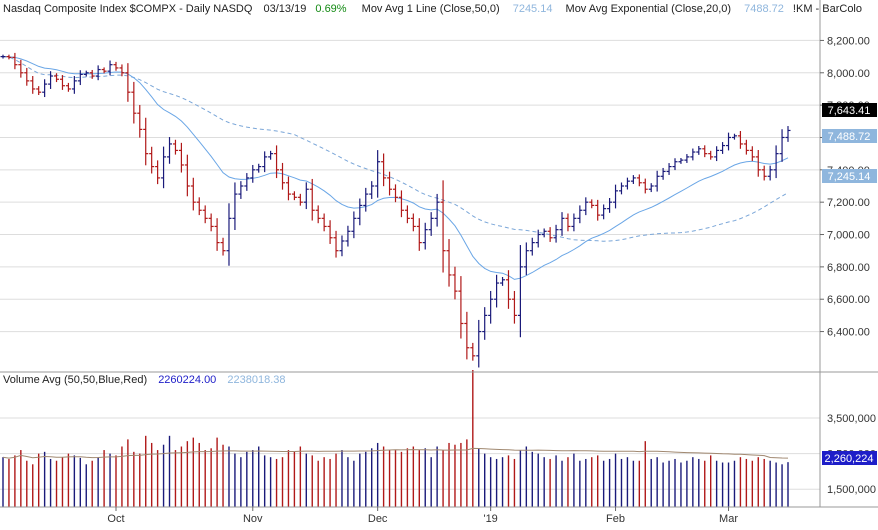 This screenshot has width=878, height=530. What do you see at coordinates (115, 519) in the screenshot?
I see `time-tick-label: Oct` at bounding box center [115, 519].